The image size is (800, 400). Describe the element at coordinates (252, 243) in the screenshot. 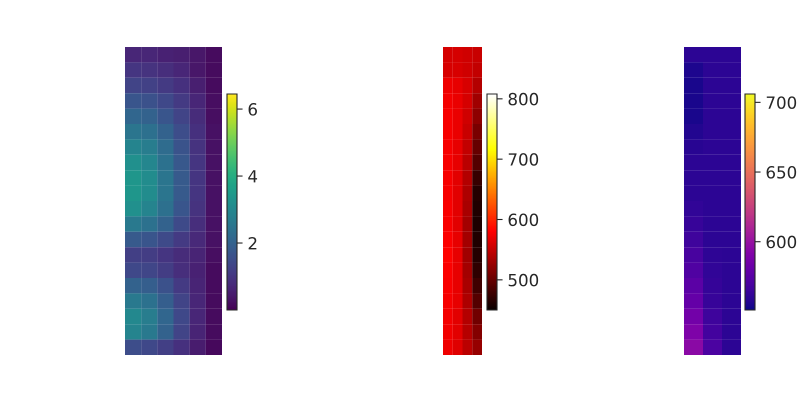

I see `color-bar-label: 2` at that location.